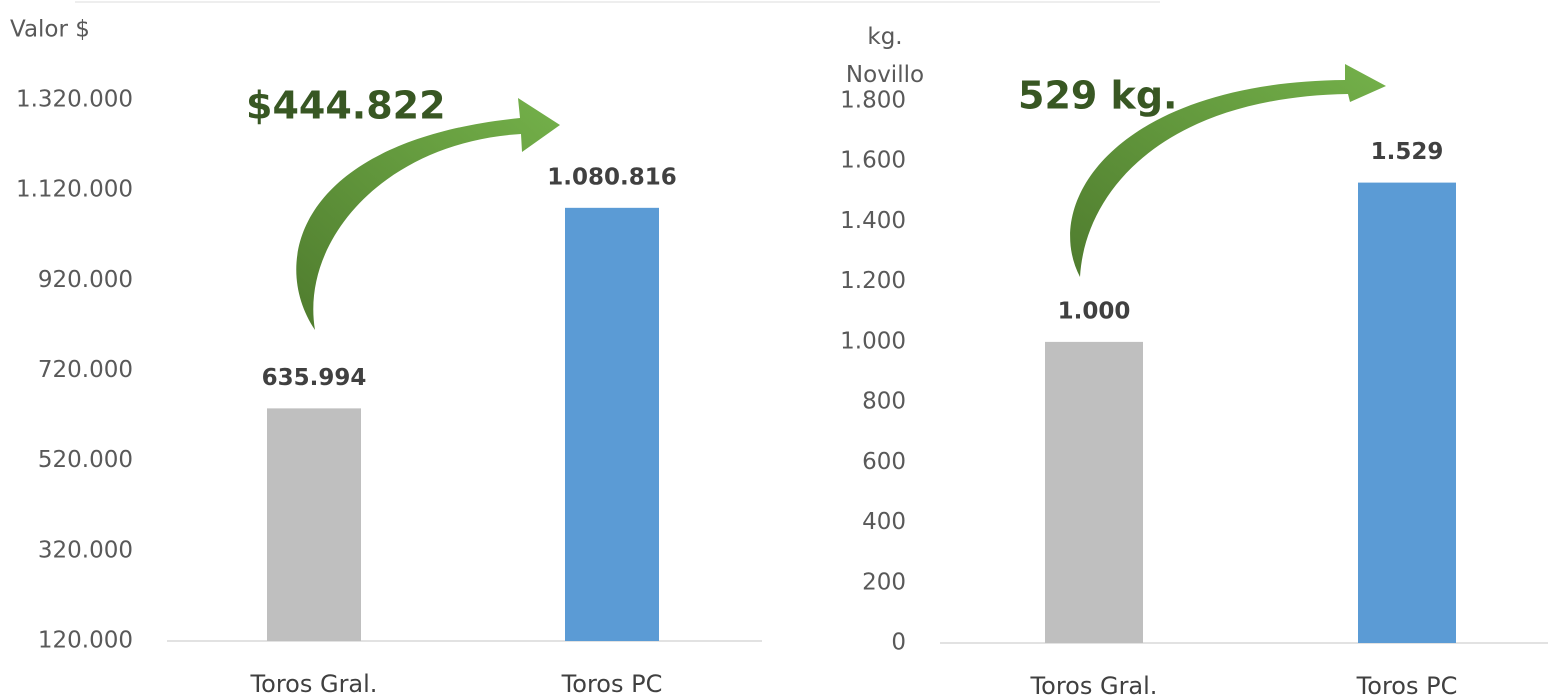 This screenshot has height=697, width=1557. I want to click on y-tick-label: 600, so click(884, 462).